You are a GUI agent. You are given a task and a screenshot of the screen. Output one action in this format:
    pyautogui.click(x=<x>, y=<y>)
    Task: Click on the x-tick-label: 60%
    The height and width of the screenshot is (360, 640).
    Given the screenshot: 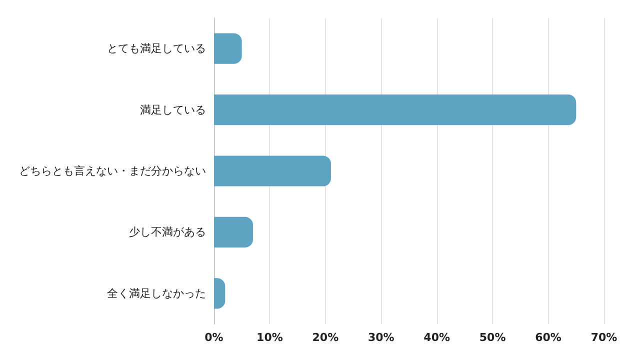 What is the action you would take?
    pyautogui.click(x=548, y=337)
    